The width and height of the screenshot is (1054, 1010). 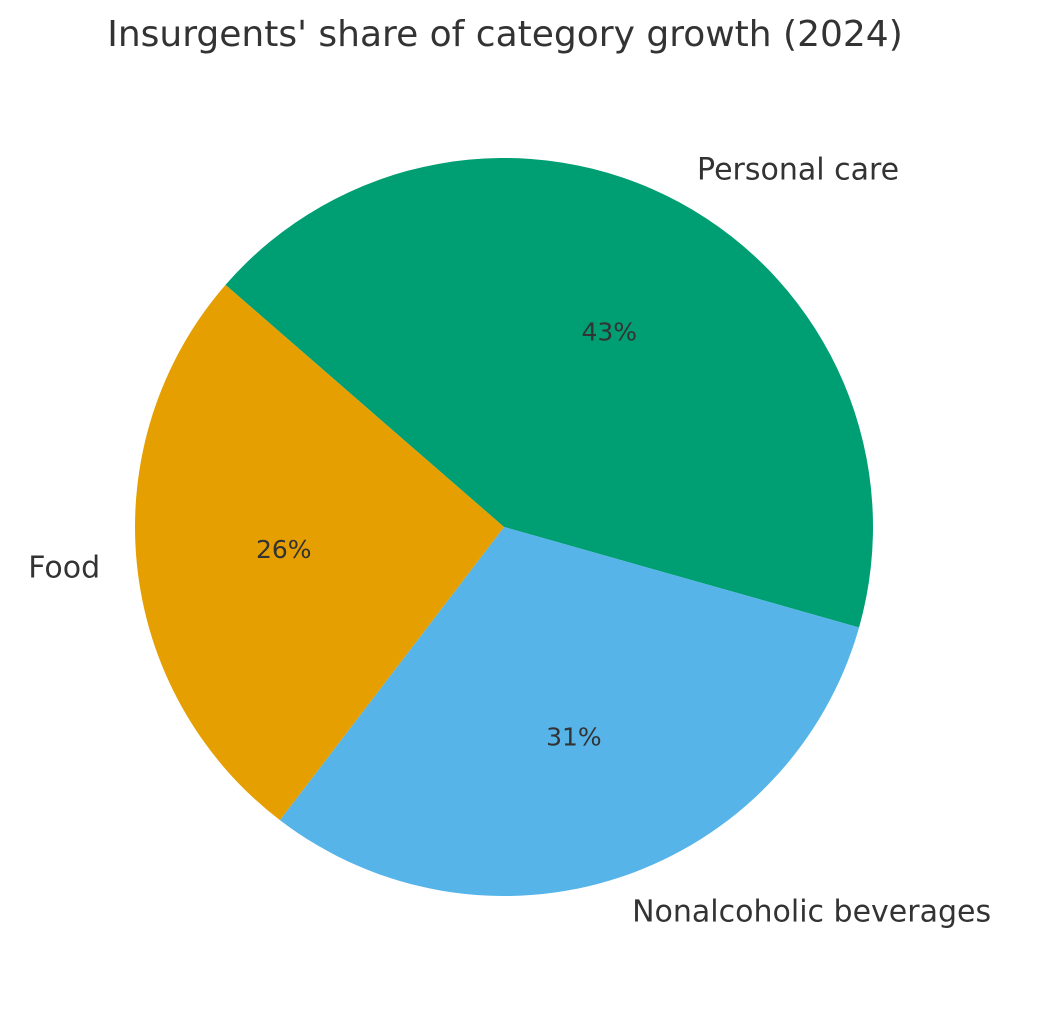 What do you see at coordinates (64, 568) in the screenshot?
I see `category-label-food: Food` at bounding box center [64, 568].